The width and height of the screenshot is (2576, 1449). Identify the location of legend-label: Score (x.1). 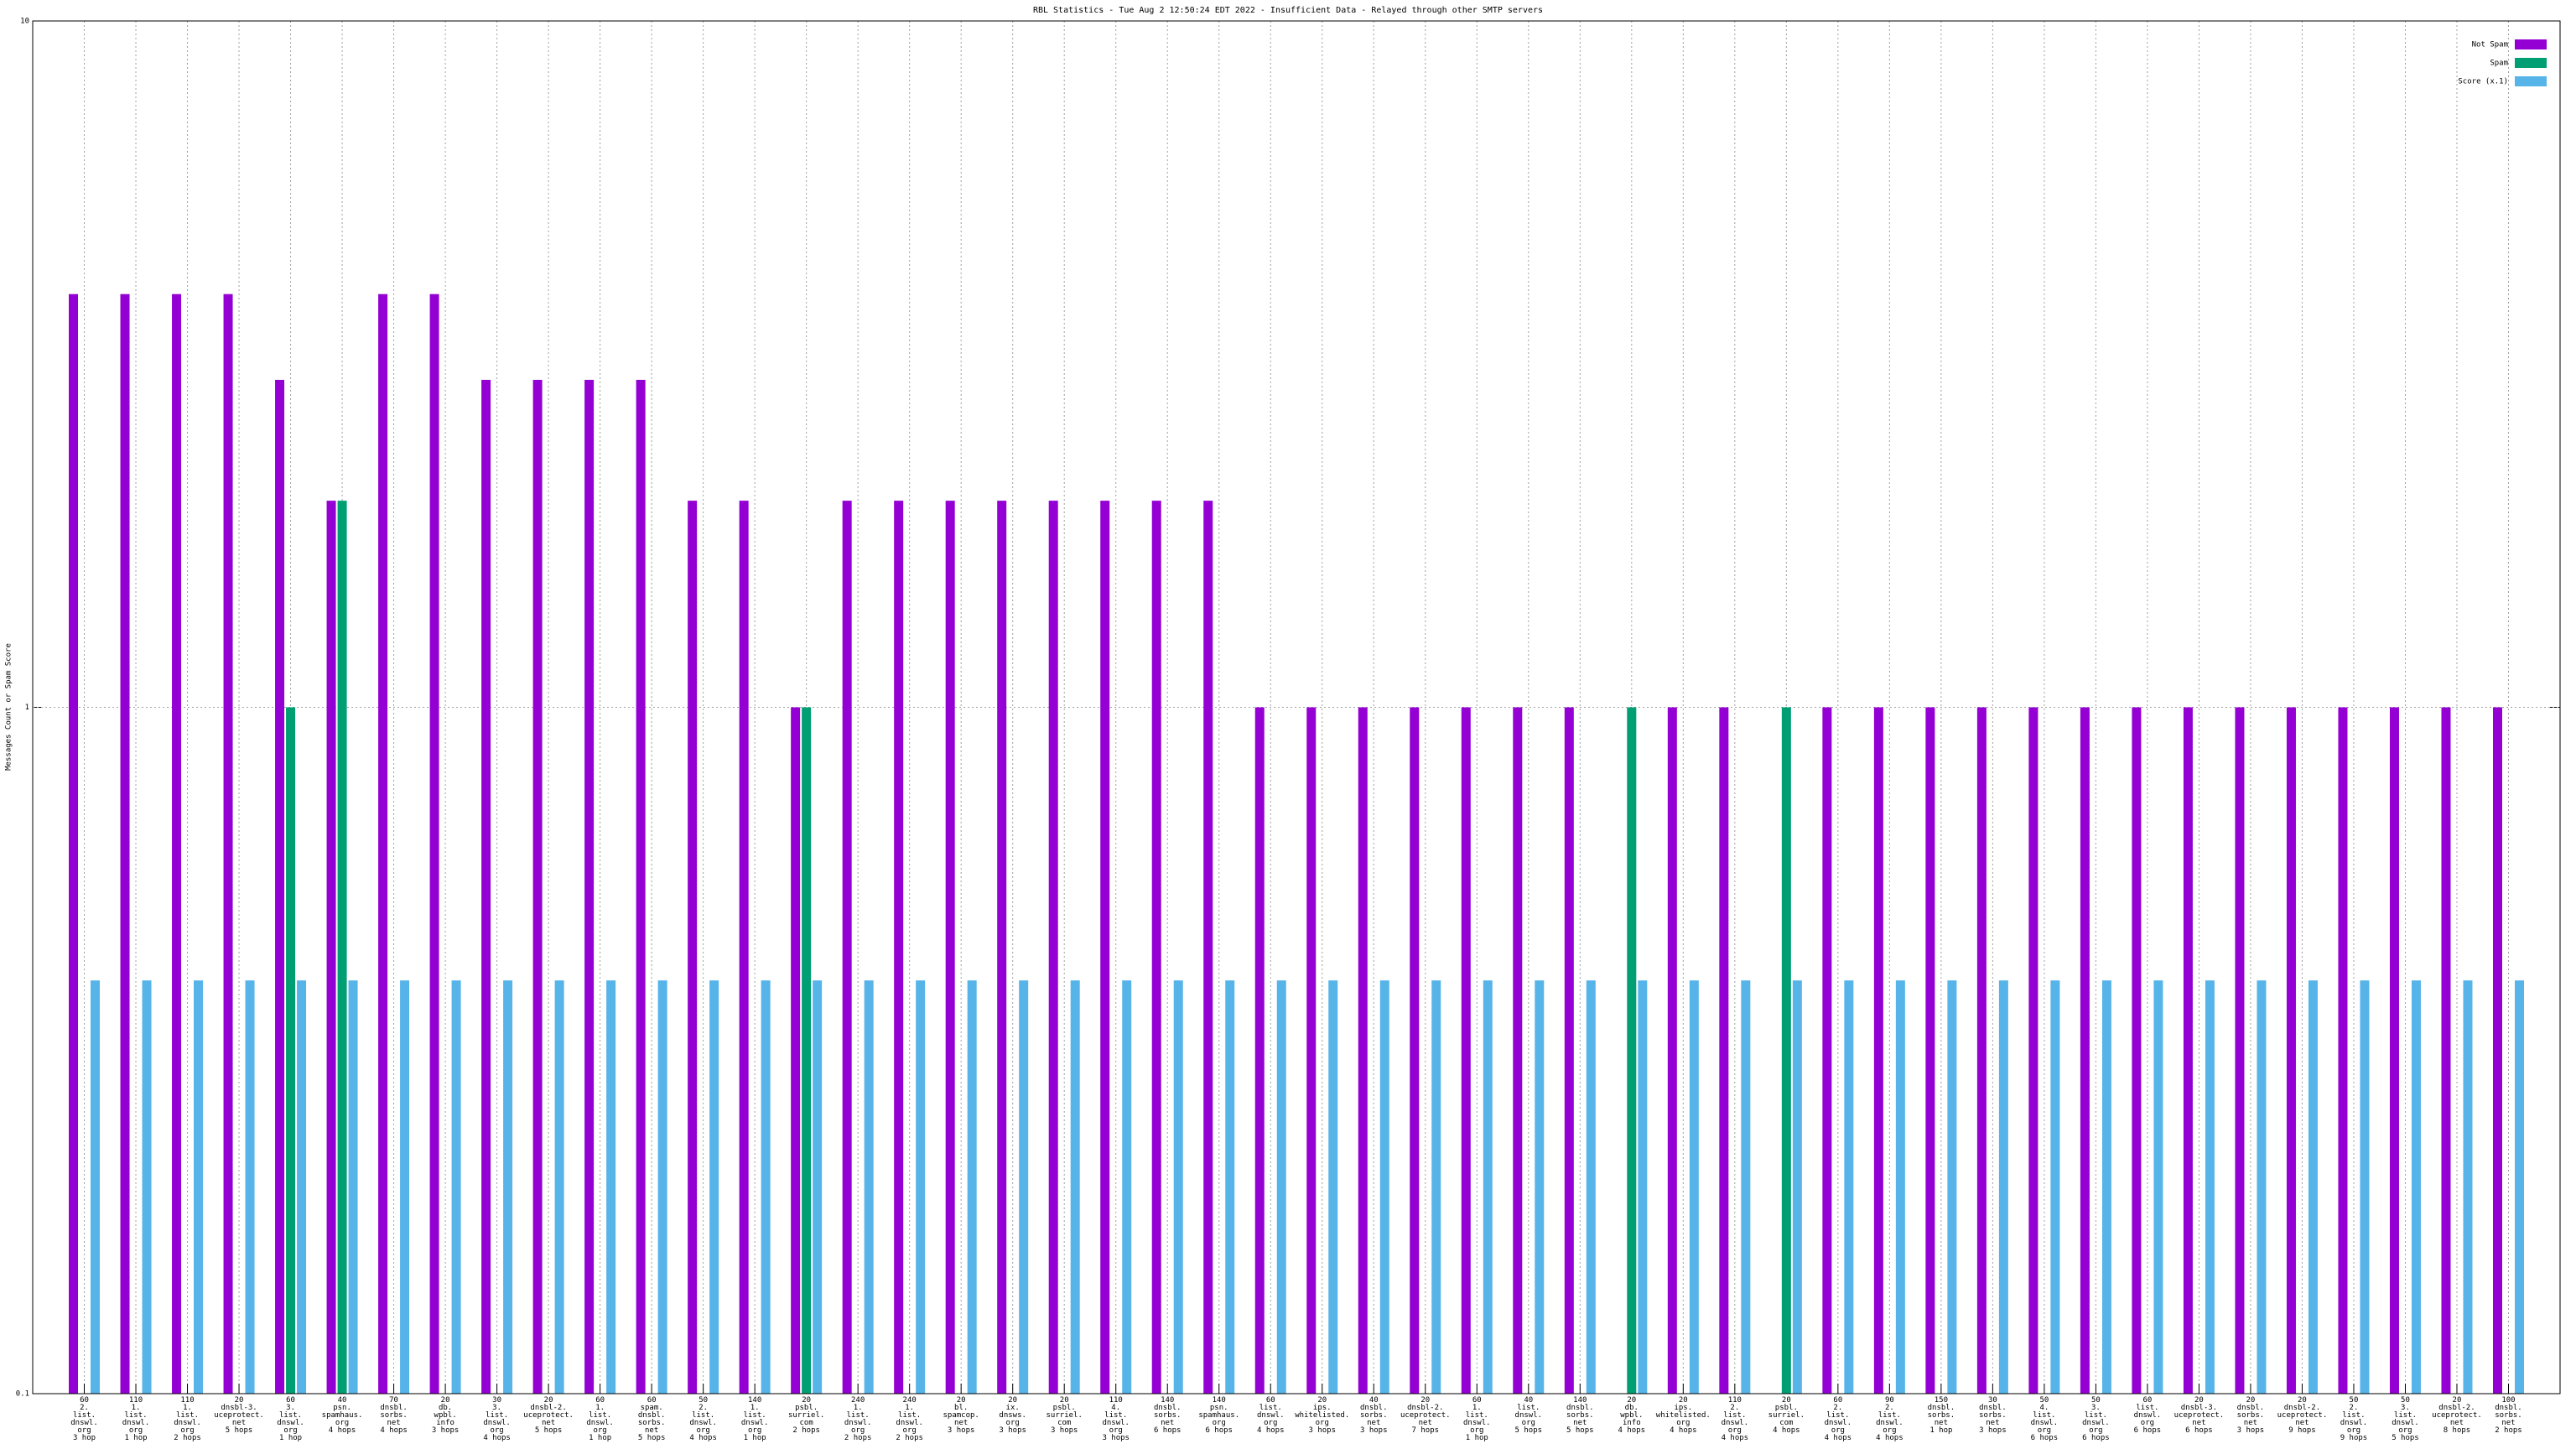
(2483, 82).